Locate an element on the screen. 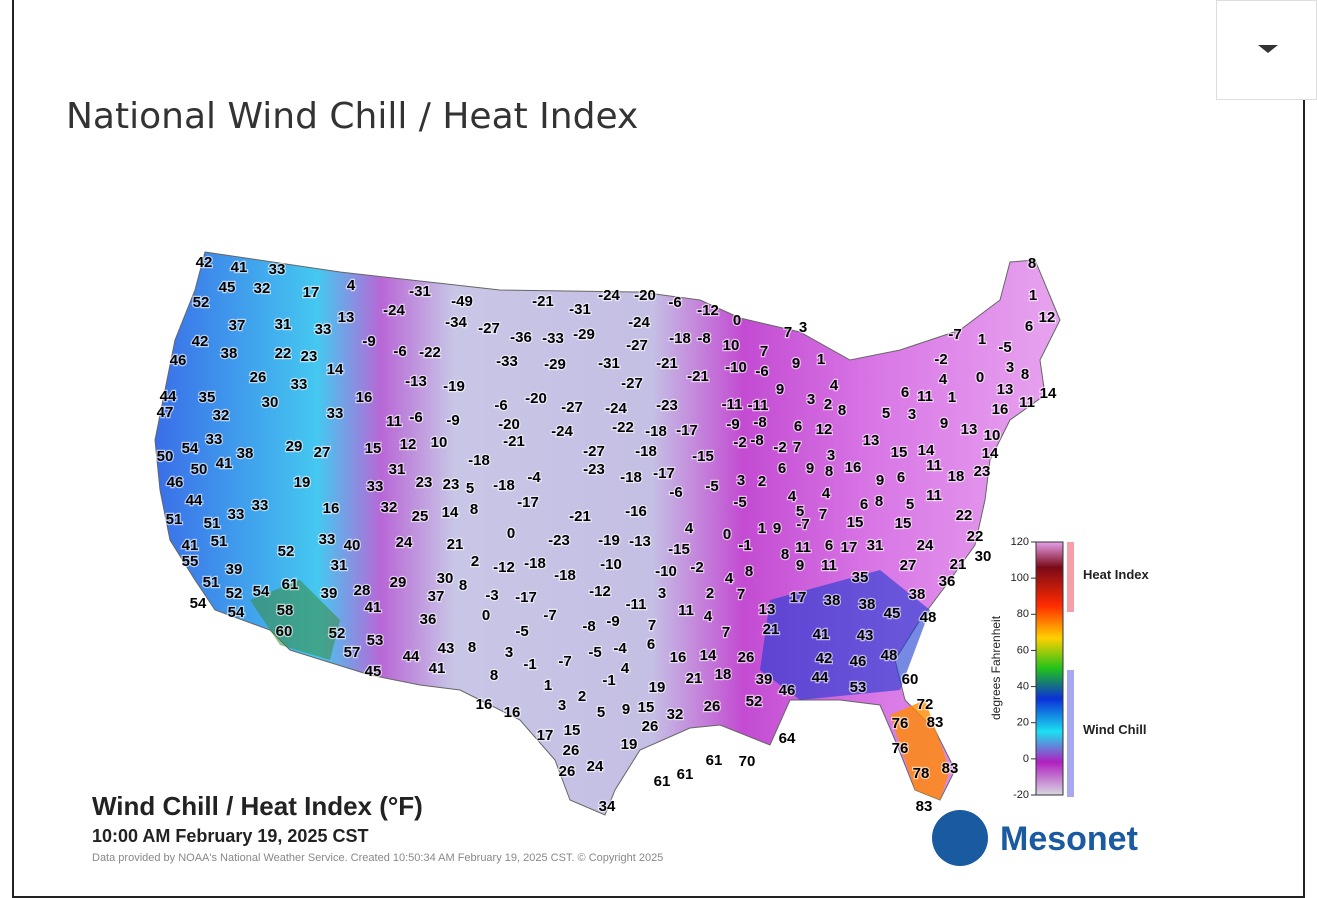 The width and height of the screenshot is (1317, 898). station-value: 53 is located at coordinates (858, 687).